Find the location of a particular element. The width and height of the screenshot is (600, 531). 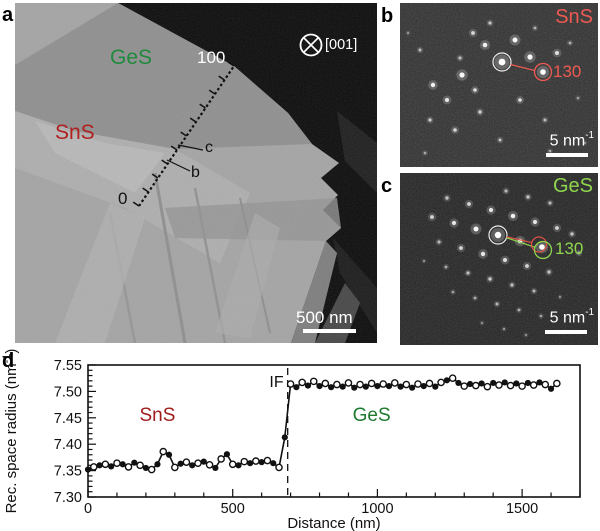

pointer-line-c is located at coordinates (190, 147).